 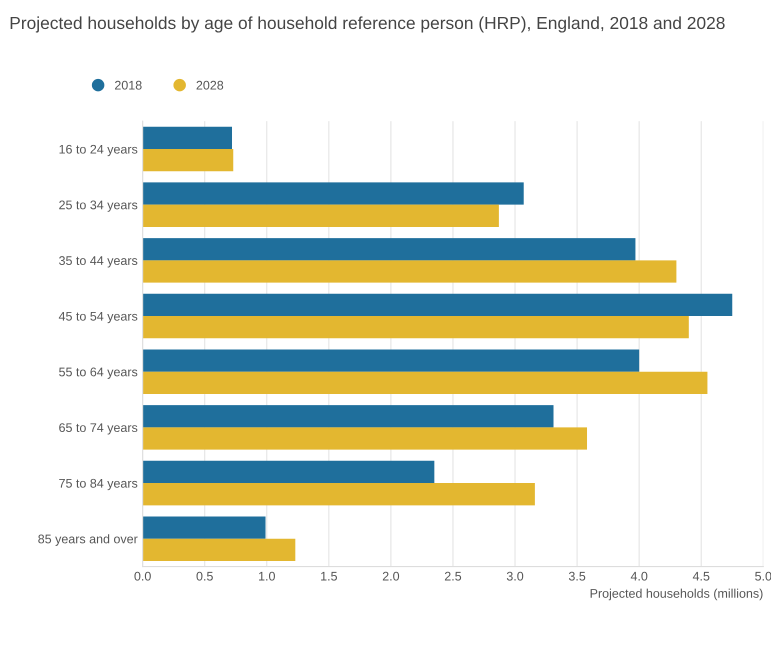 I want to click on x-tick-label: 4.0, so click(x=639, y=576).